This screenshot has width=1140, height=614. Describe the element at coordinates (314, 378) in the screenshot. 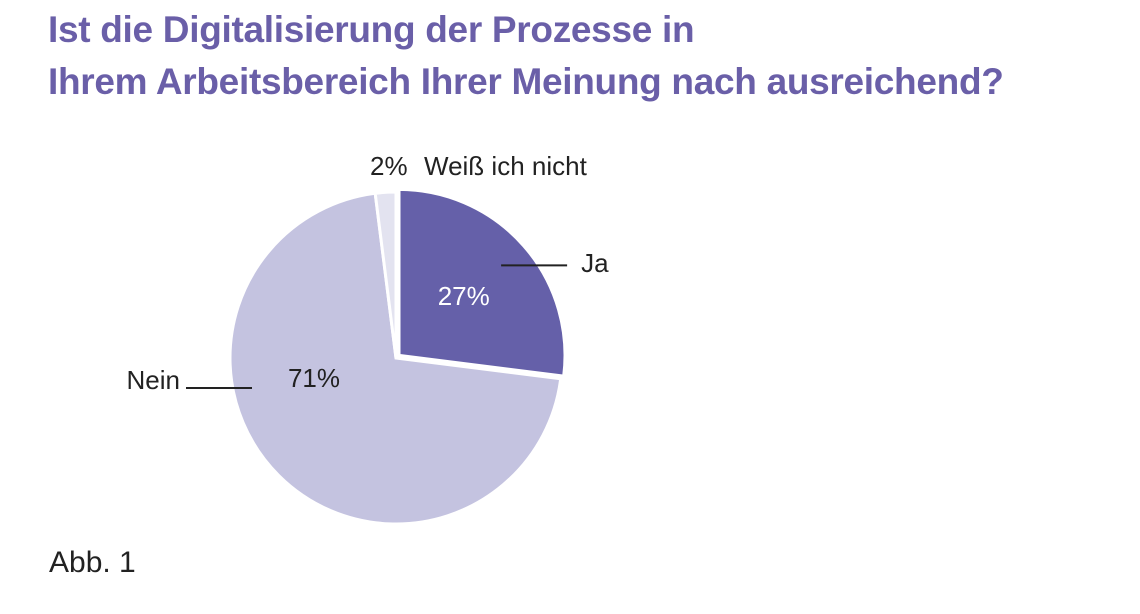

I see `slice-value-label-nein: 71%` at that location.